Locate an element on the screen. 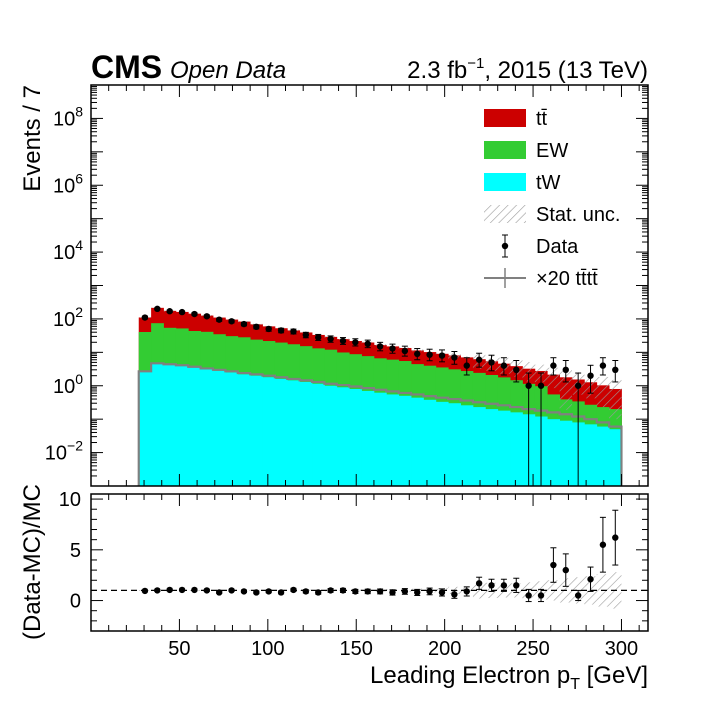  x-axis-title: Leading Electron pT [GeV] is located at coordinates (509, 677).